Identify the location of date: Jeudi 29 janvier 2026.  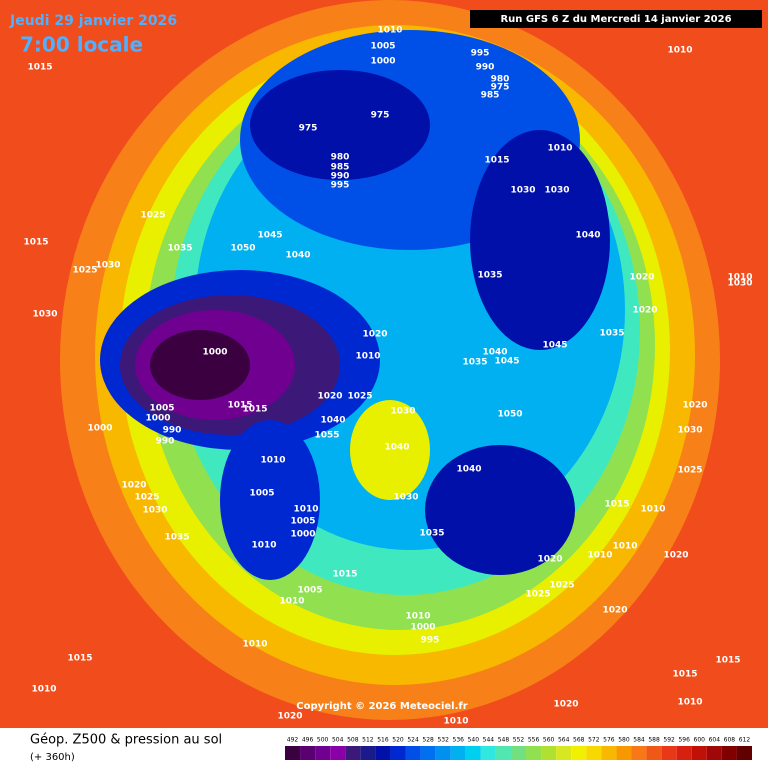
(93, 21).